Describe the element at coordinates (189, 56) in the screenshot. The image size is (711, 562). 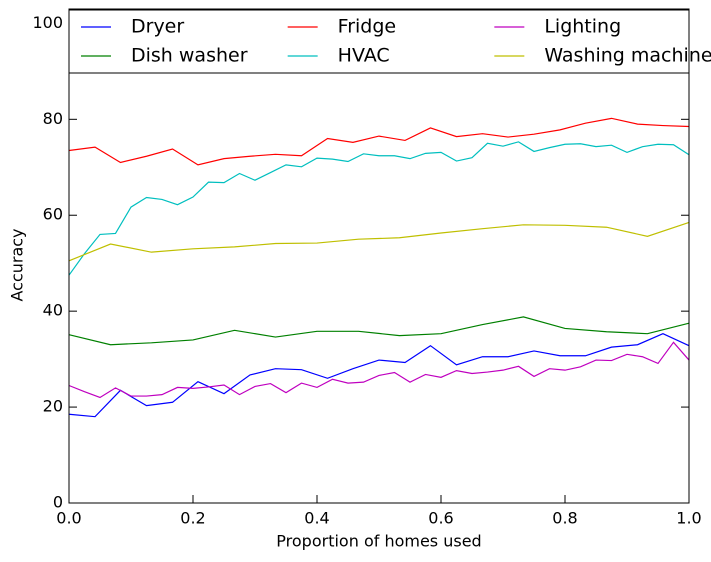
I see `legend-label: Dish washer` at that location.